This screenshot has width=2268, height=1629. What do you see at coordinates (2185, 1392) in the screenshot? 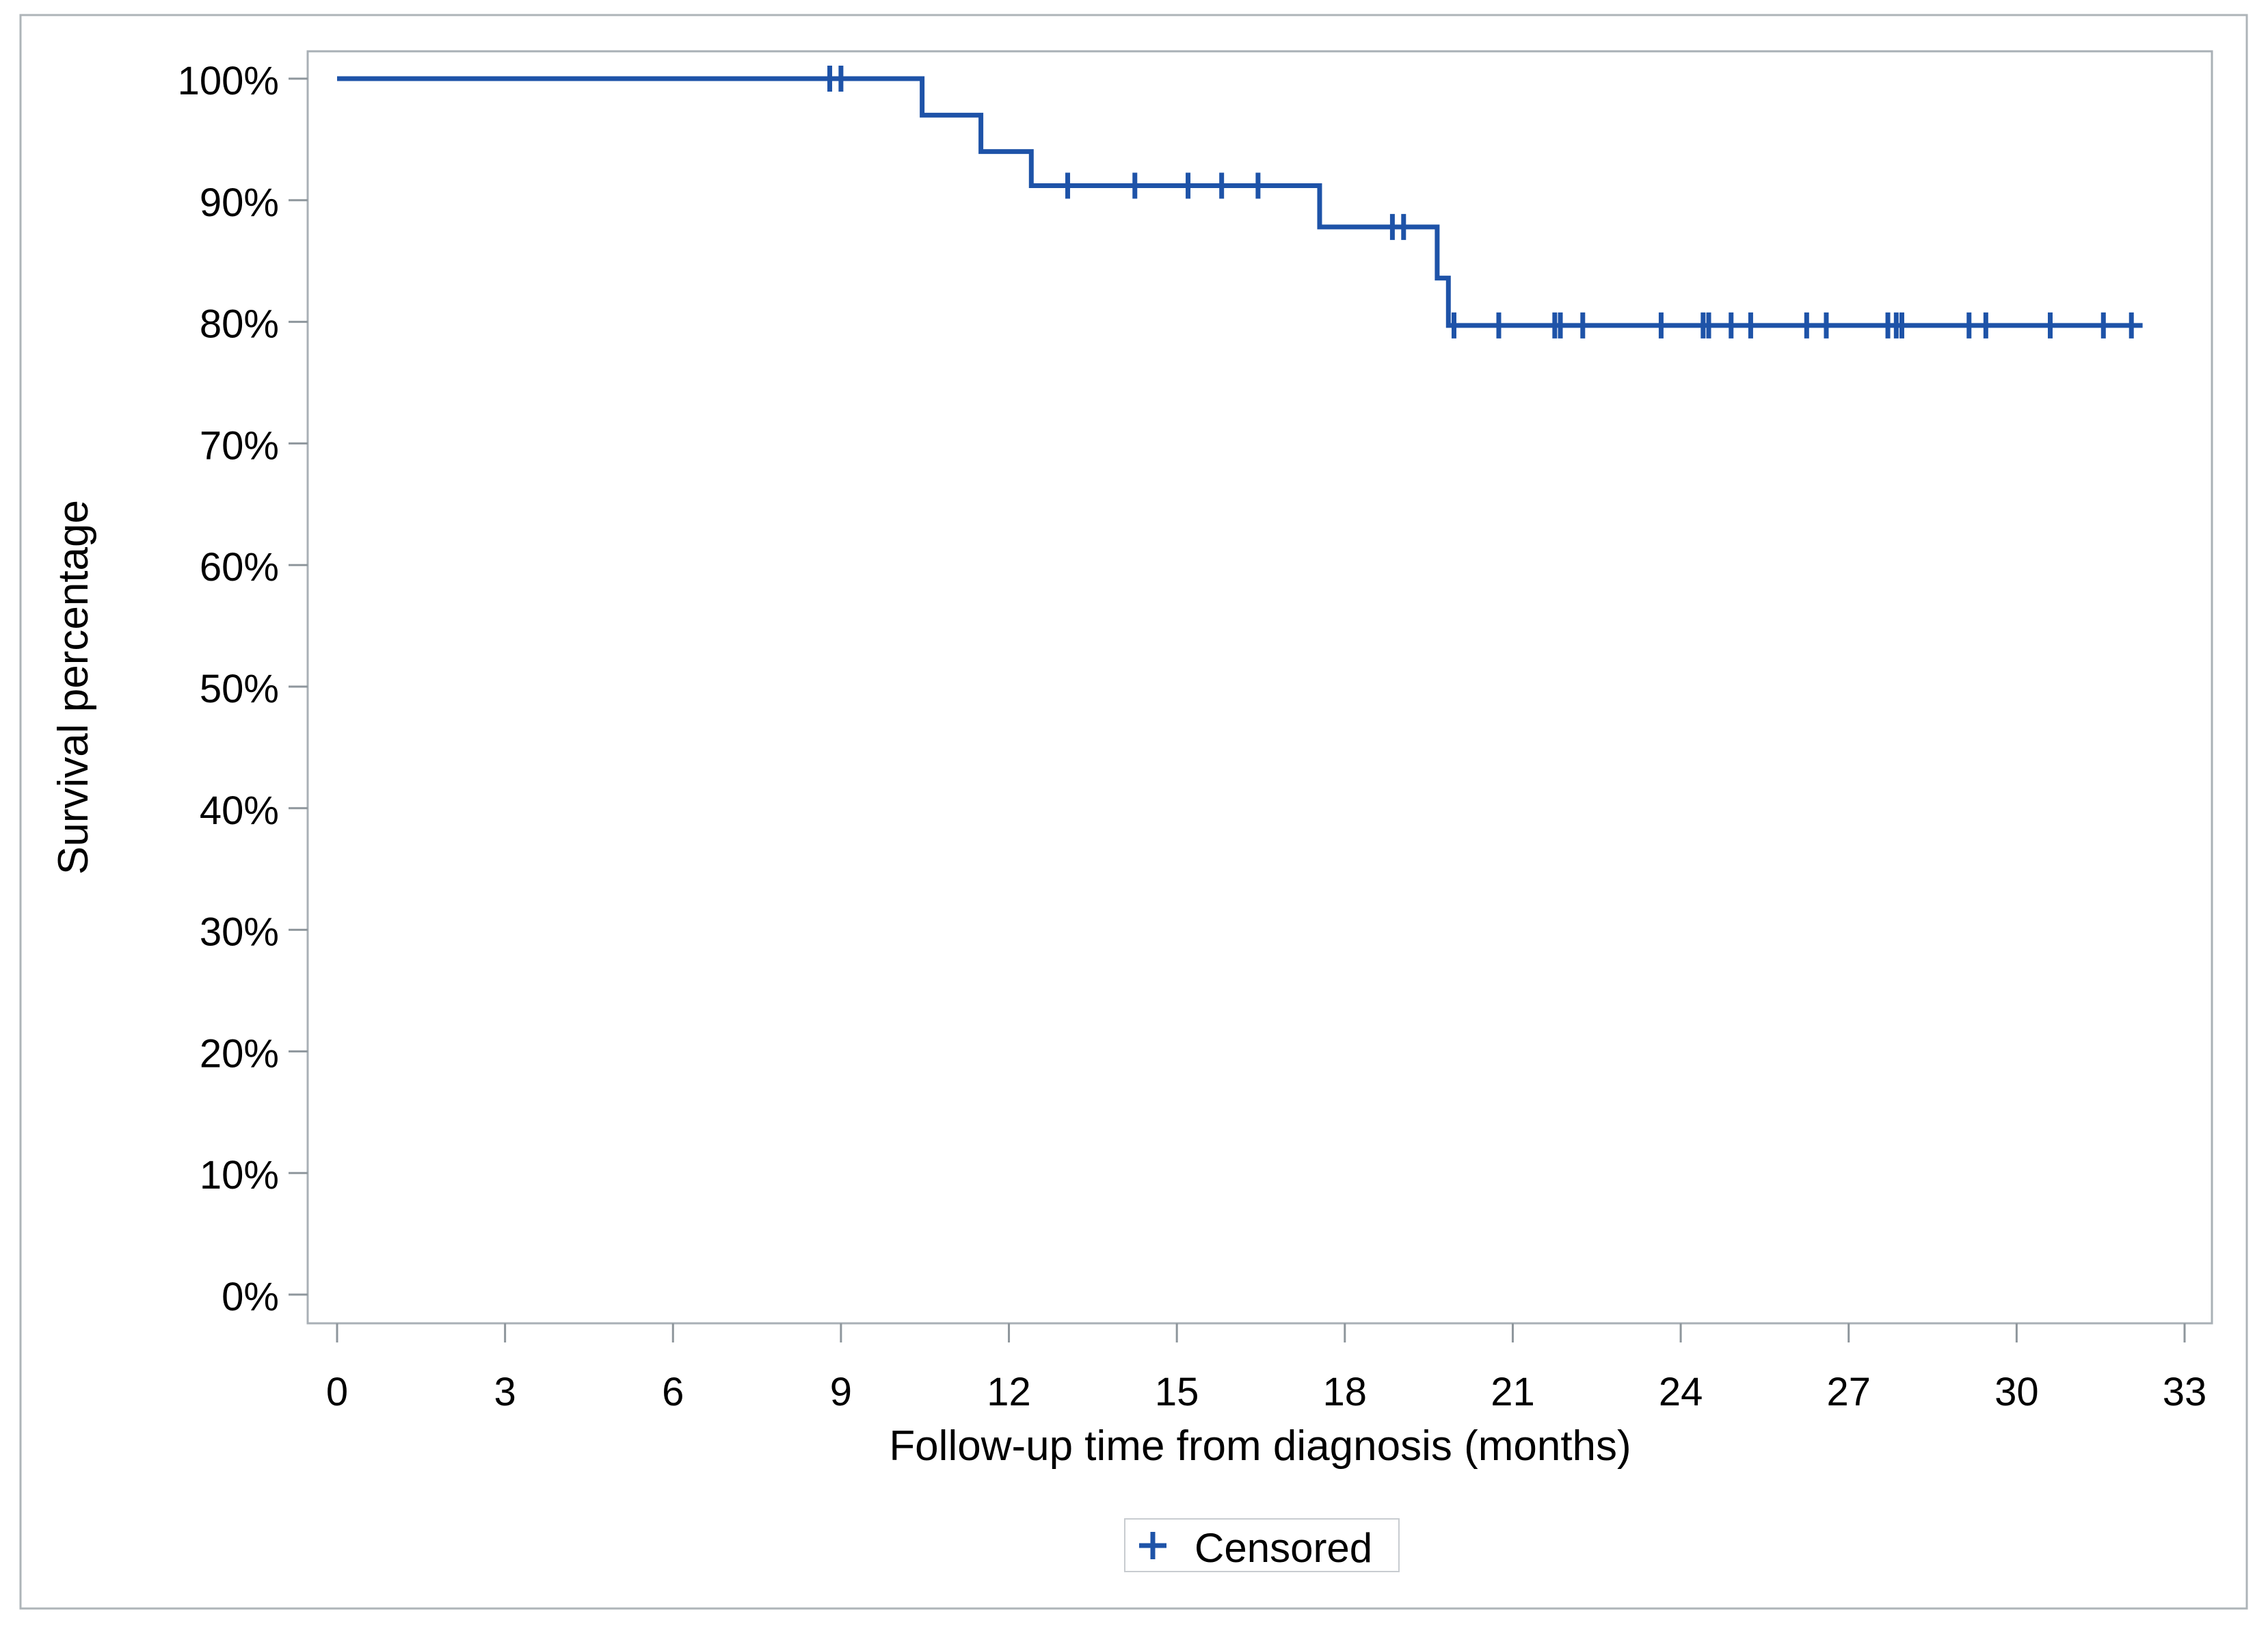
I see `x-tick-label: 33` at bounding box center [2185, 1392].